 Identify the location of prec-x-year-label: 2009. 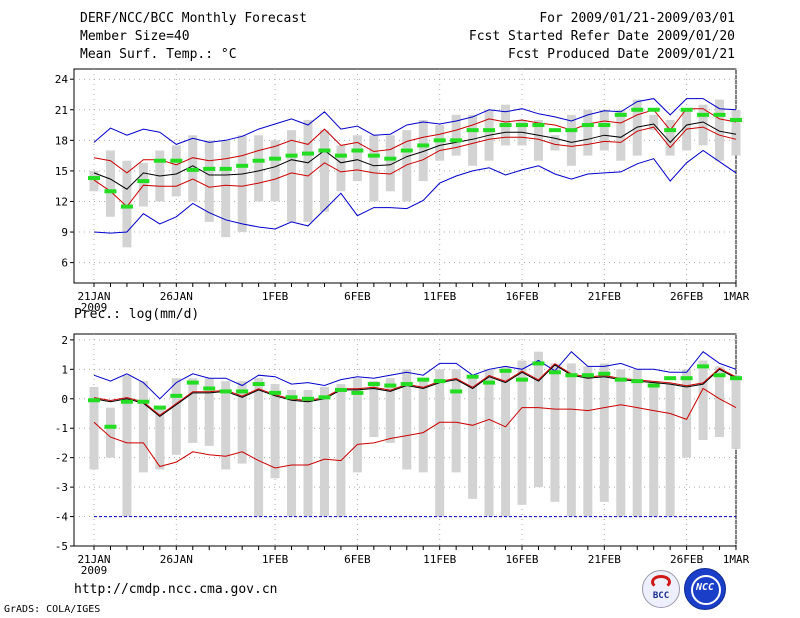
(94, 570).